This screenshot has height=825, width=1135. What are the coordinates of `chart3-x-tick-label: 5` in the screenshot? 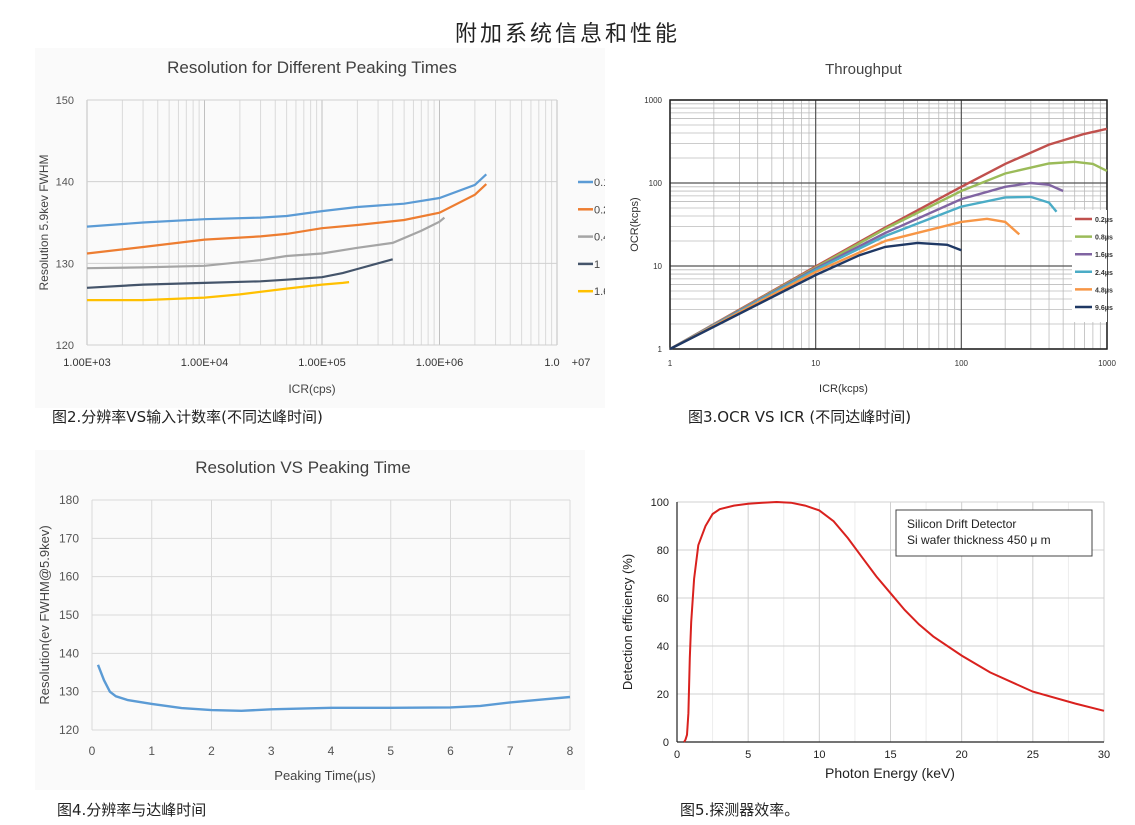 It's located at (390, 751).